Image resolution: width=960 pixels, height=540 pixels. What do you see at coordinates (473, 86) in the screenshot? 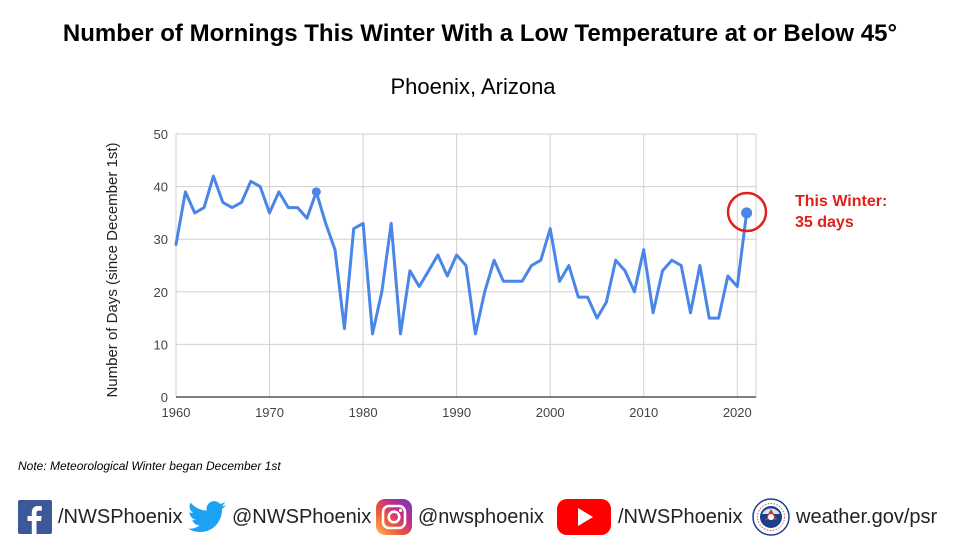
I see `chart-subtitle: Phoenix, Arizona` at bounding box center [473, 86].